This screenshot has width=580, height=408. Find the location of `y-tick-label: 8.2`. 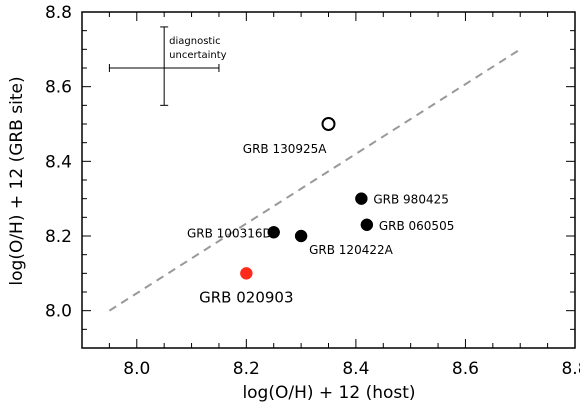

y-tick-label: 8.2 is located at coordinates (58, 237).